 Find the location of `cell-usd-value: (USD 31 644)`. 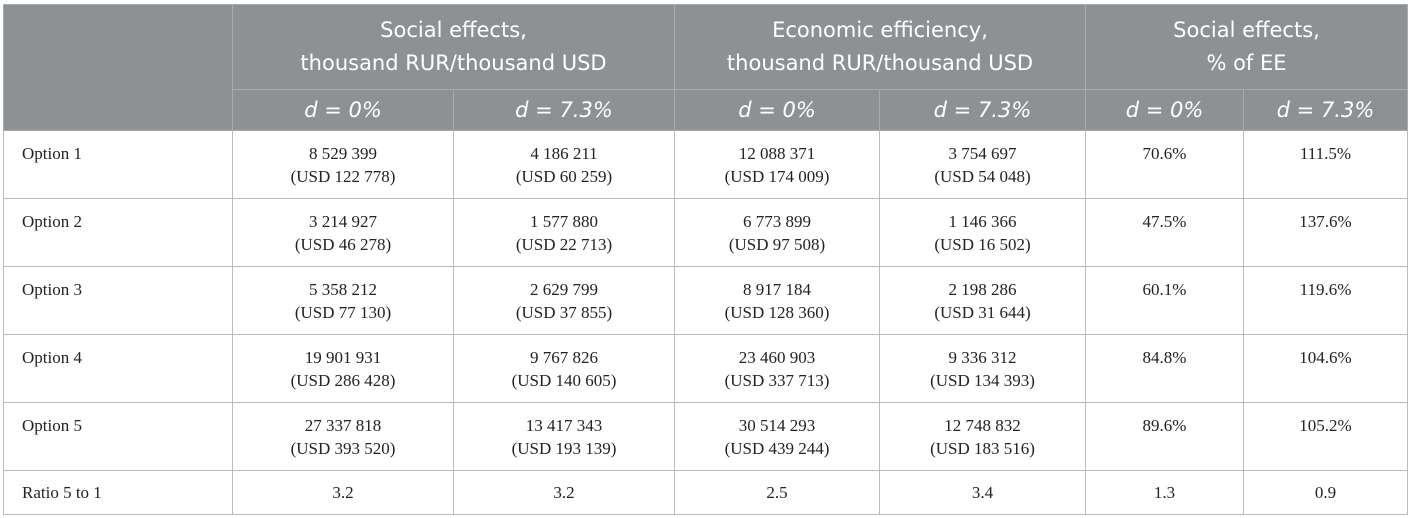

cell-usd-value: (USD 31 644) is located at coordinates (982, 312).